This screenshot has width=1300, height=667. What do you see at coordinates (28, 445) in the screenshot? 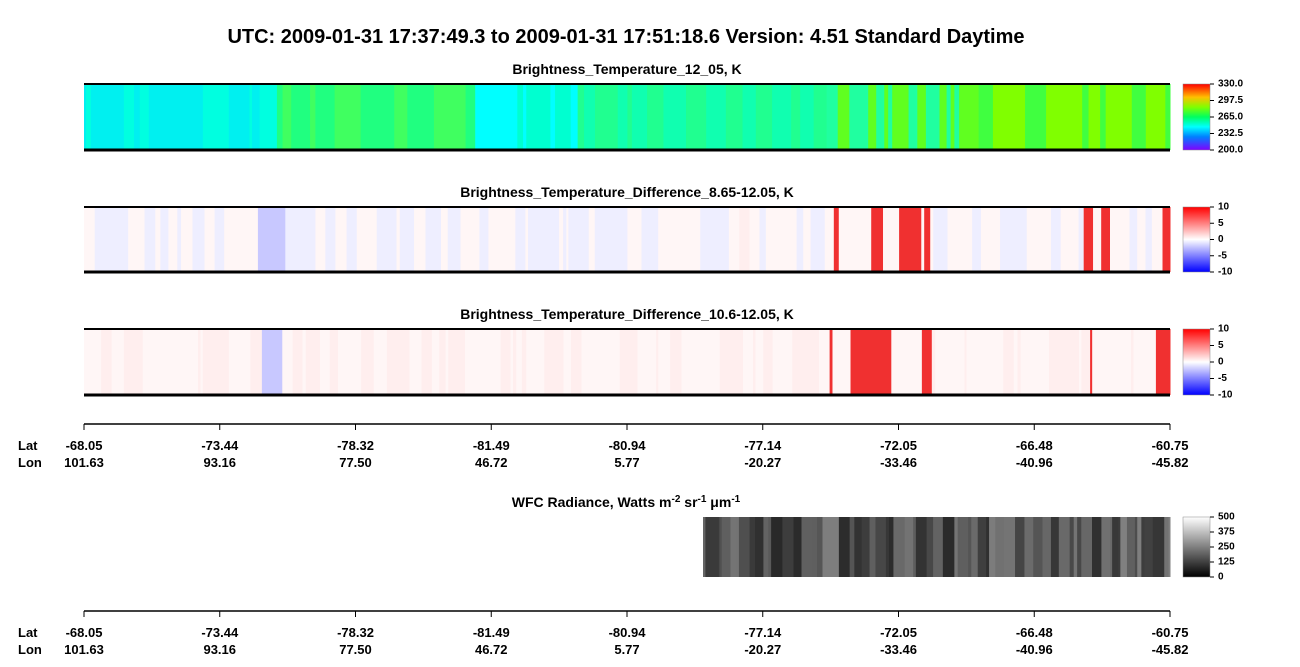
I see `lat-label: Lat` at bounding box center [28, 445].